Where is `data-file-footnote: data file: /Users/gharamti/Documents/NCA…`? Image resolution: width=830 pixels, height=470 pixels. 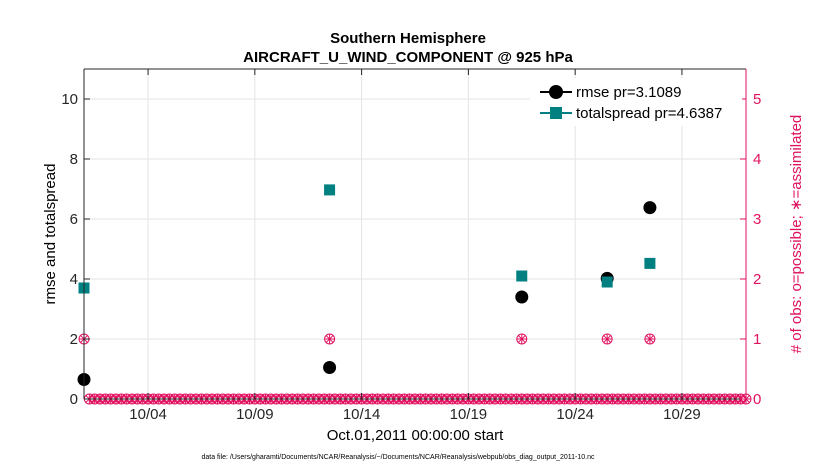
data-file-footnote: data file: /Users/gharamti/Documents/NCA… is located at coordinates (398, 457).